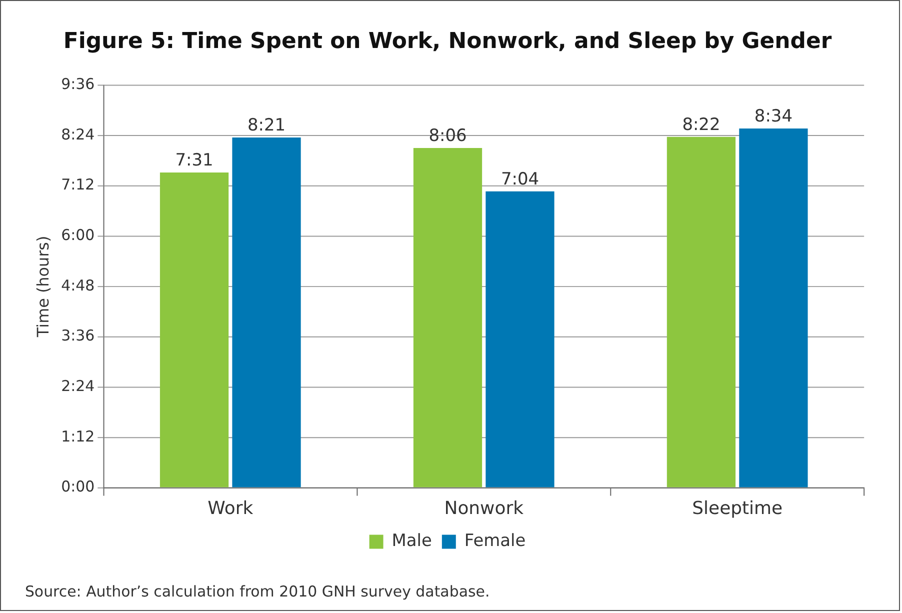  What do you see at coordinates (194, 159) in the screenshot?
I see `data-label: 7:31` at bounding box center [194, 159].